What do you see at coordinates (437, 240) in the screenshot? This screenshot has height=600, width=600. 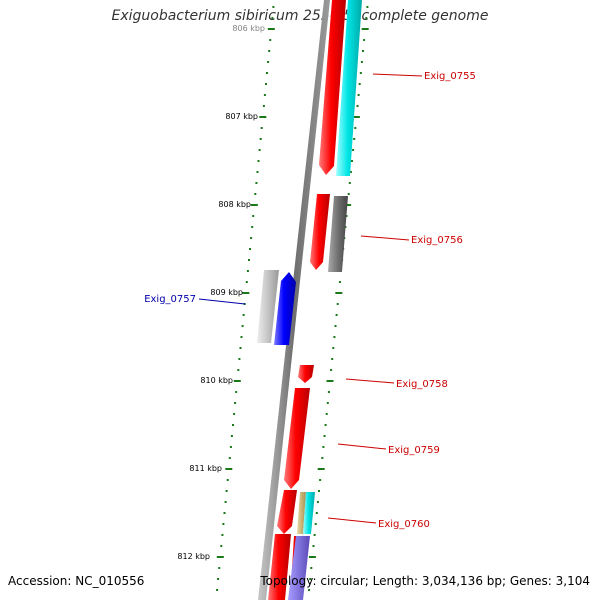 I see `gene-label-0756: Exig_0756` at bounding box center [437, 240].